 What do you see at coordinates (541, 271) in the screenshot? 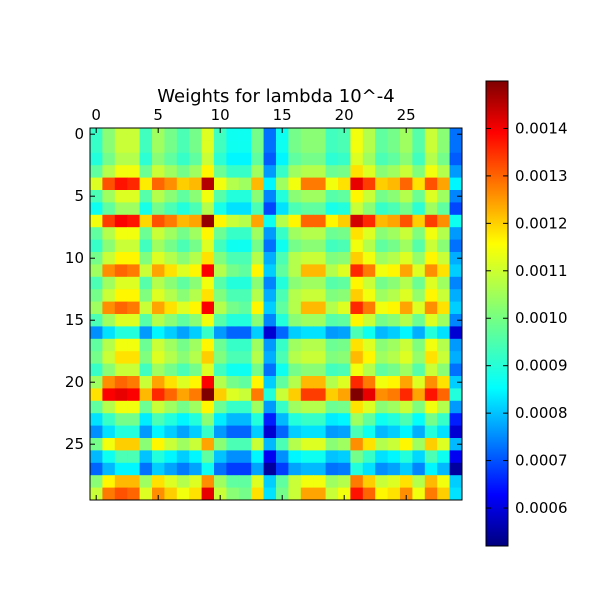
I see `colorbar-tick-label: 0.0011` at bounding box center [541, 271].